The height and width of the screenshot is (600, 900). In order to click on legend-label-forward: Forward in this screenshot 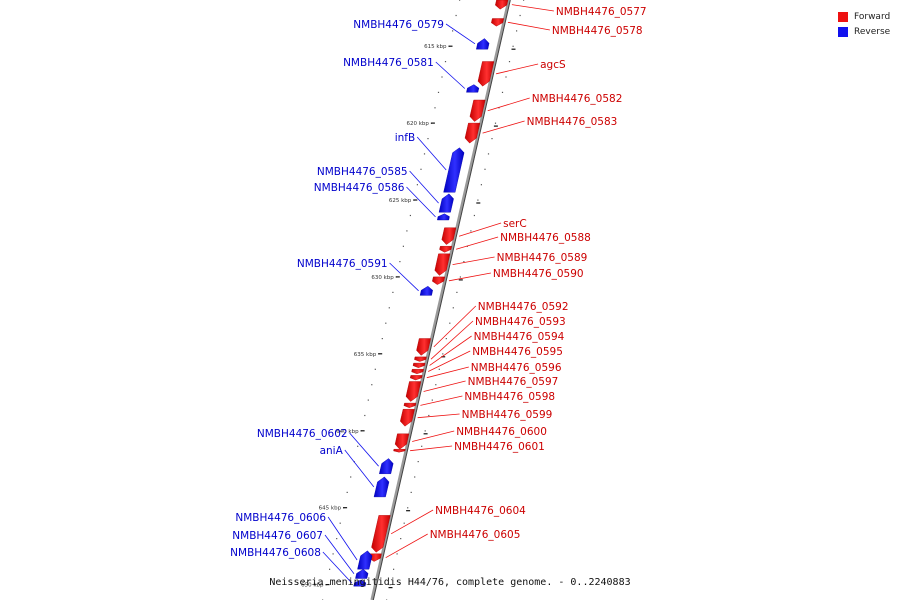, I will do `click(872, 16)`.